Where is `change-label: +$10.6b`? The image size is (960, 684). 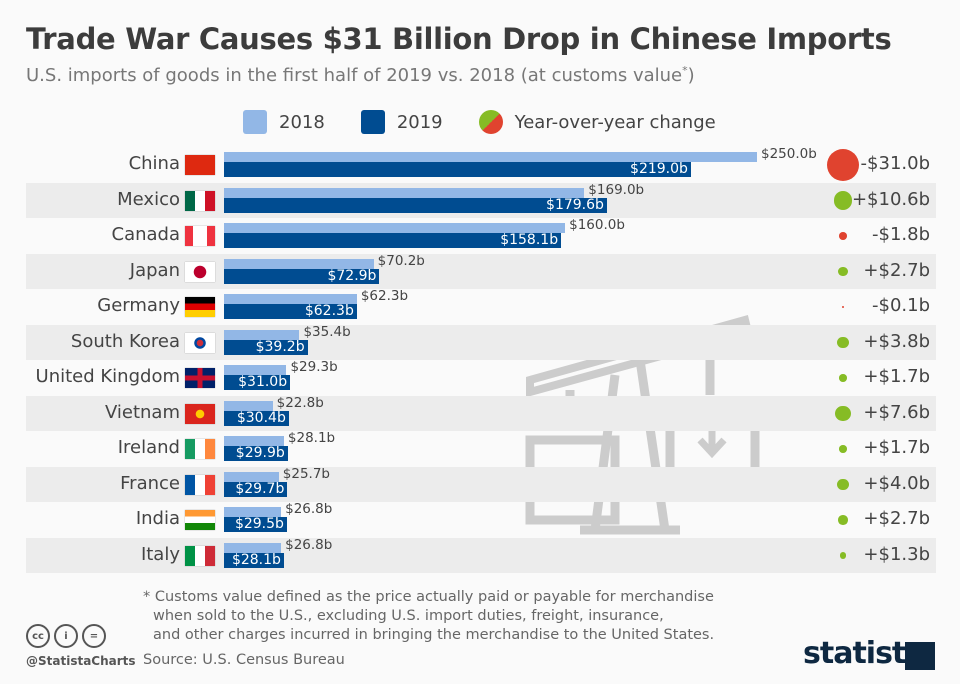
change-label: +$10.6b is located at coordinates (890, 199).